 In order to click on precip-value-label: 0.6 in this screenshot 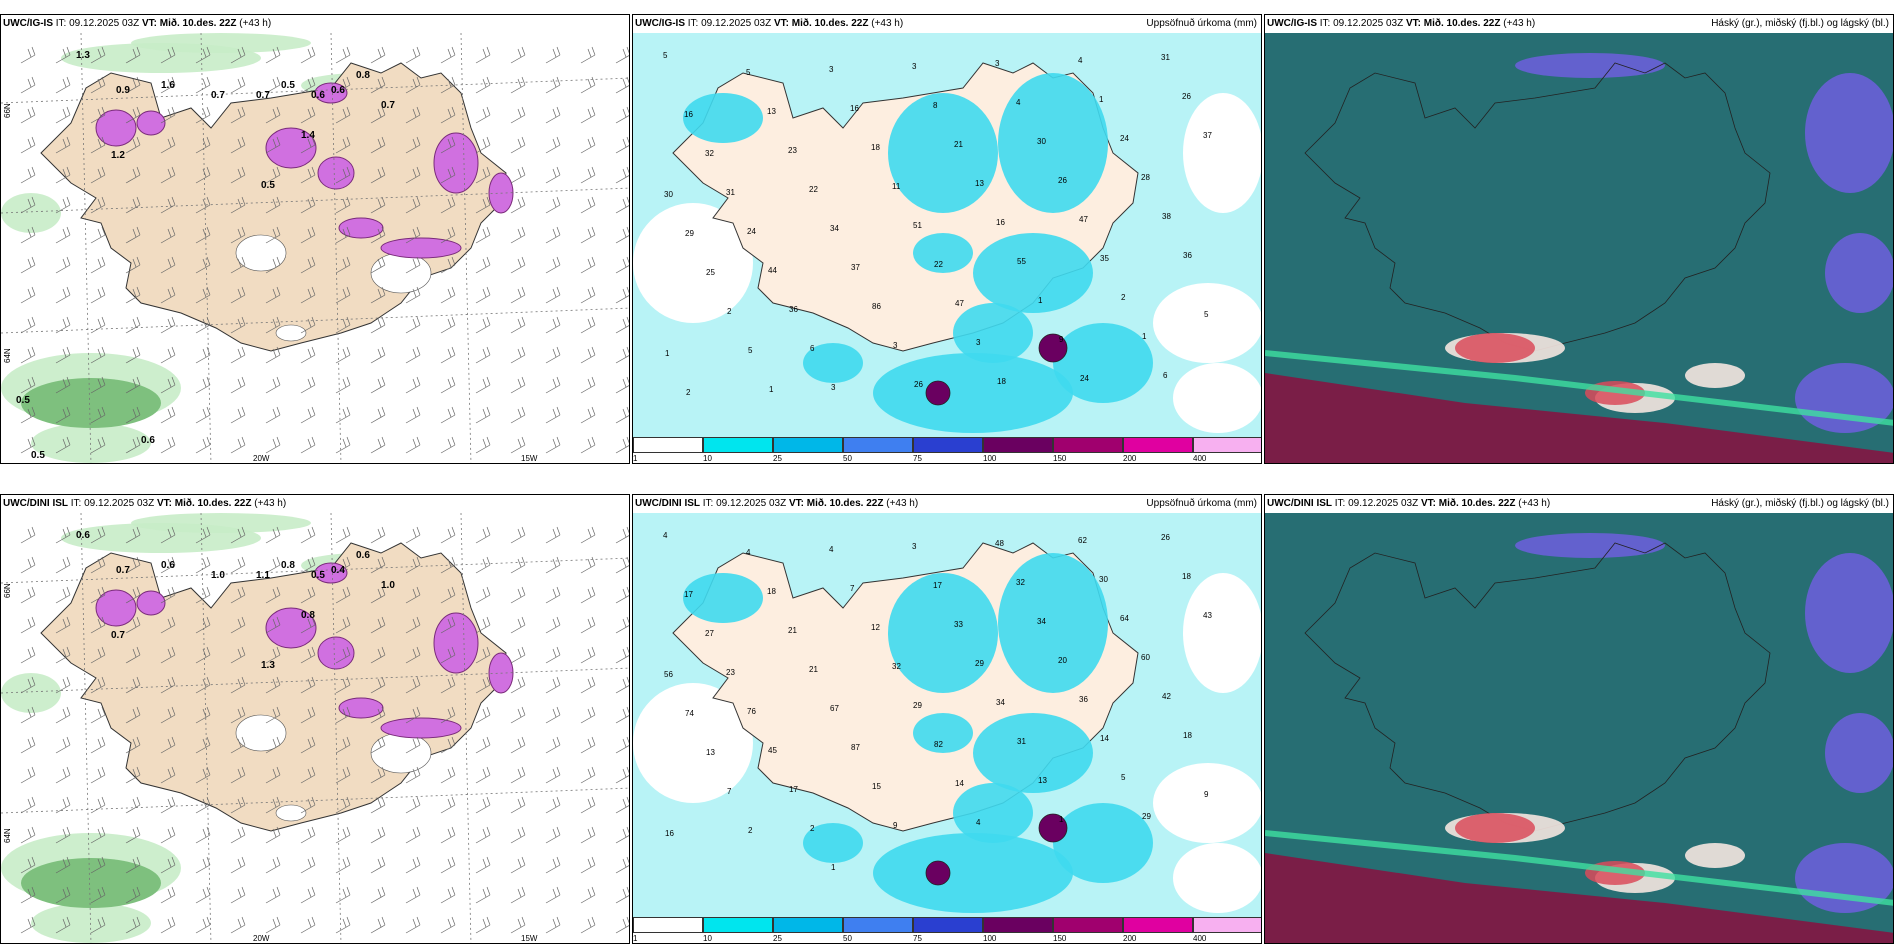, I will do `click(168, 565)`.